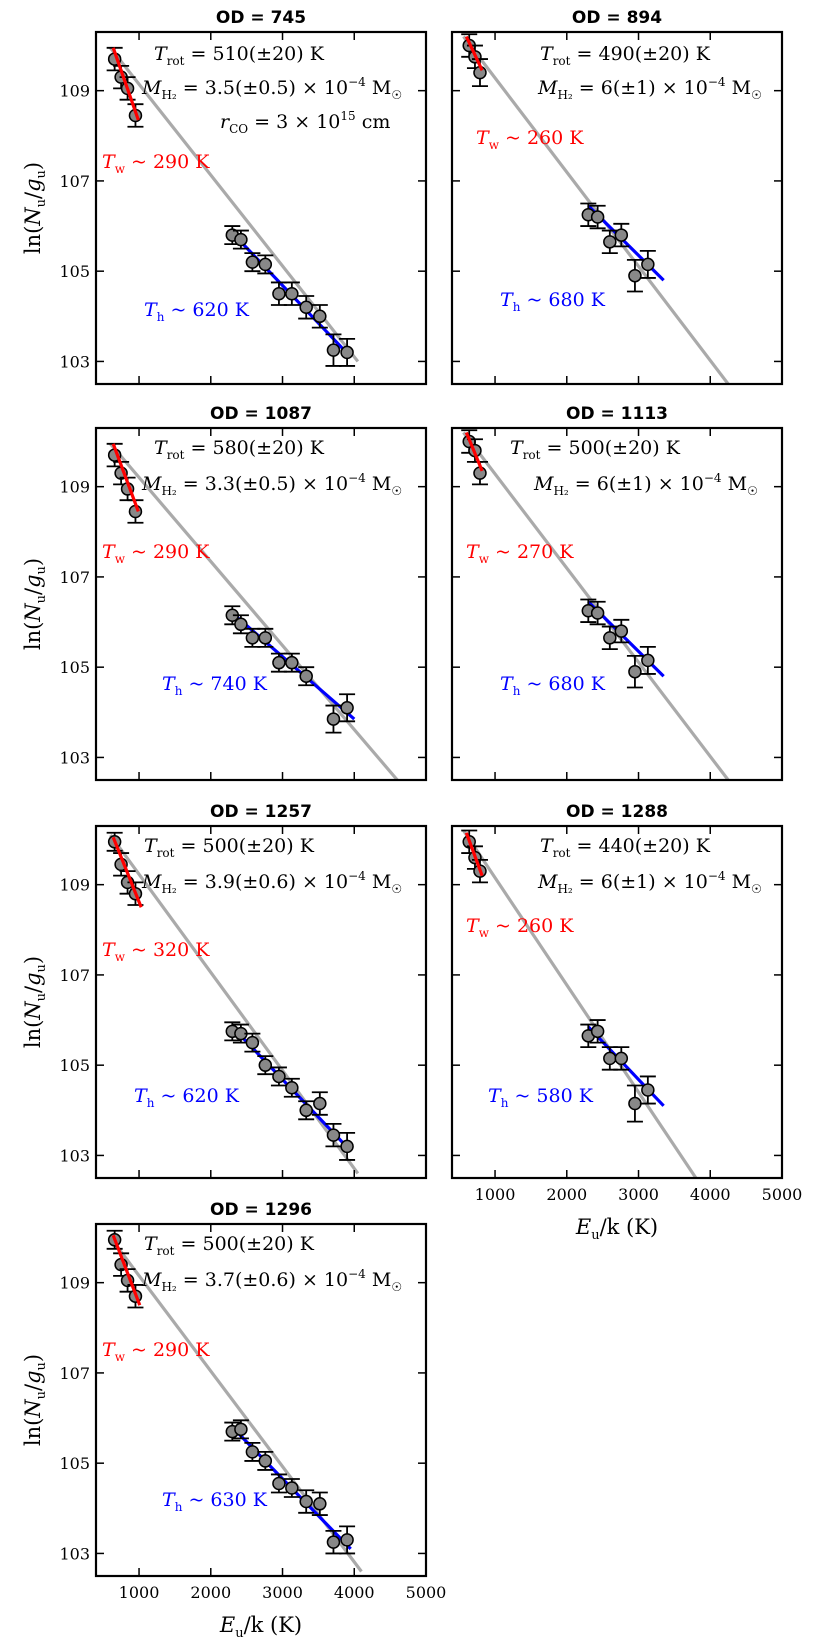 The width and height of the screenshot is (830, 1640). What do you see at coordinates (239, 449) in the screenshot?
I see `trot-annotation: Trot = 580(±20) K` at bounding box center [239, 449].